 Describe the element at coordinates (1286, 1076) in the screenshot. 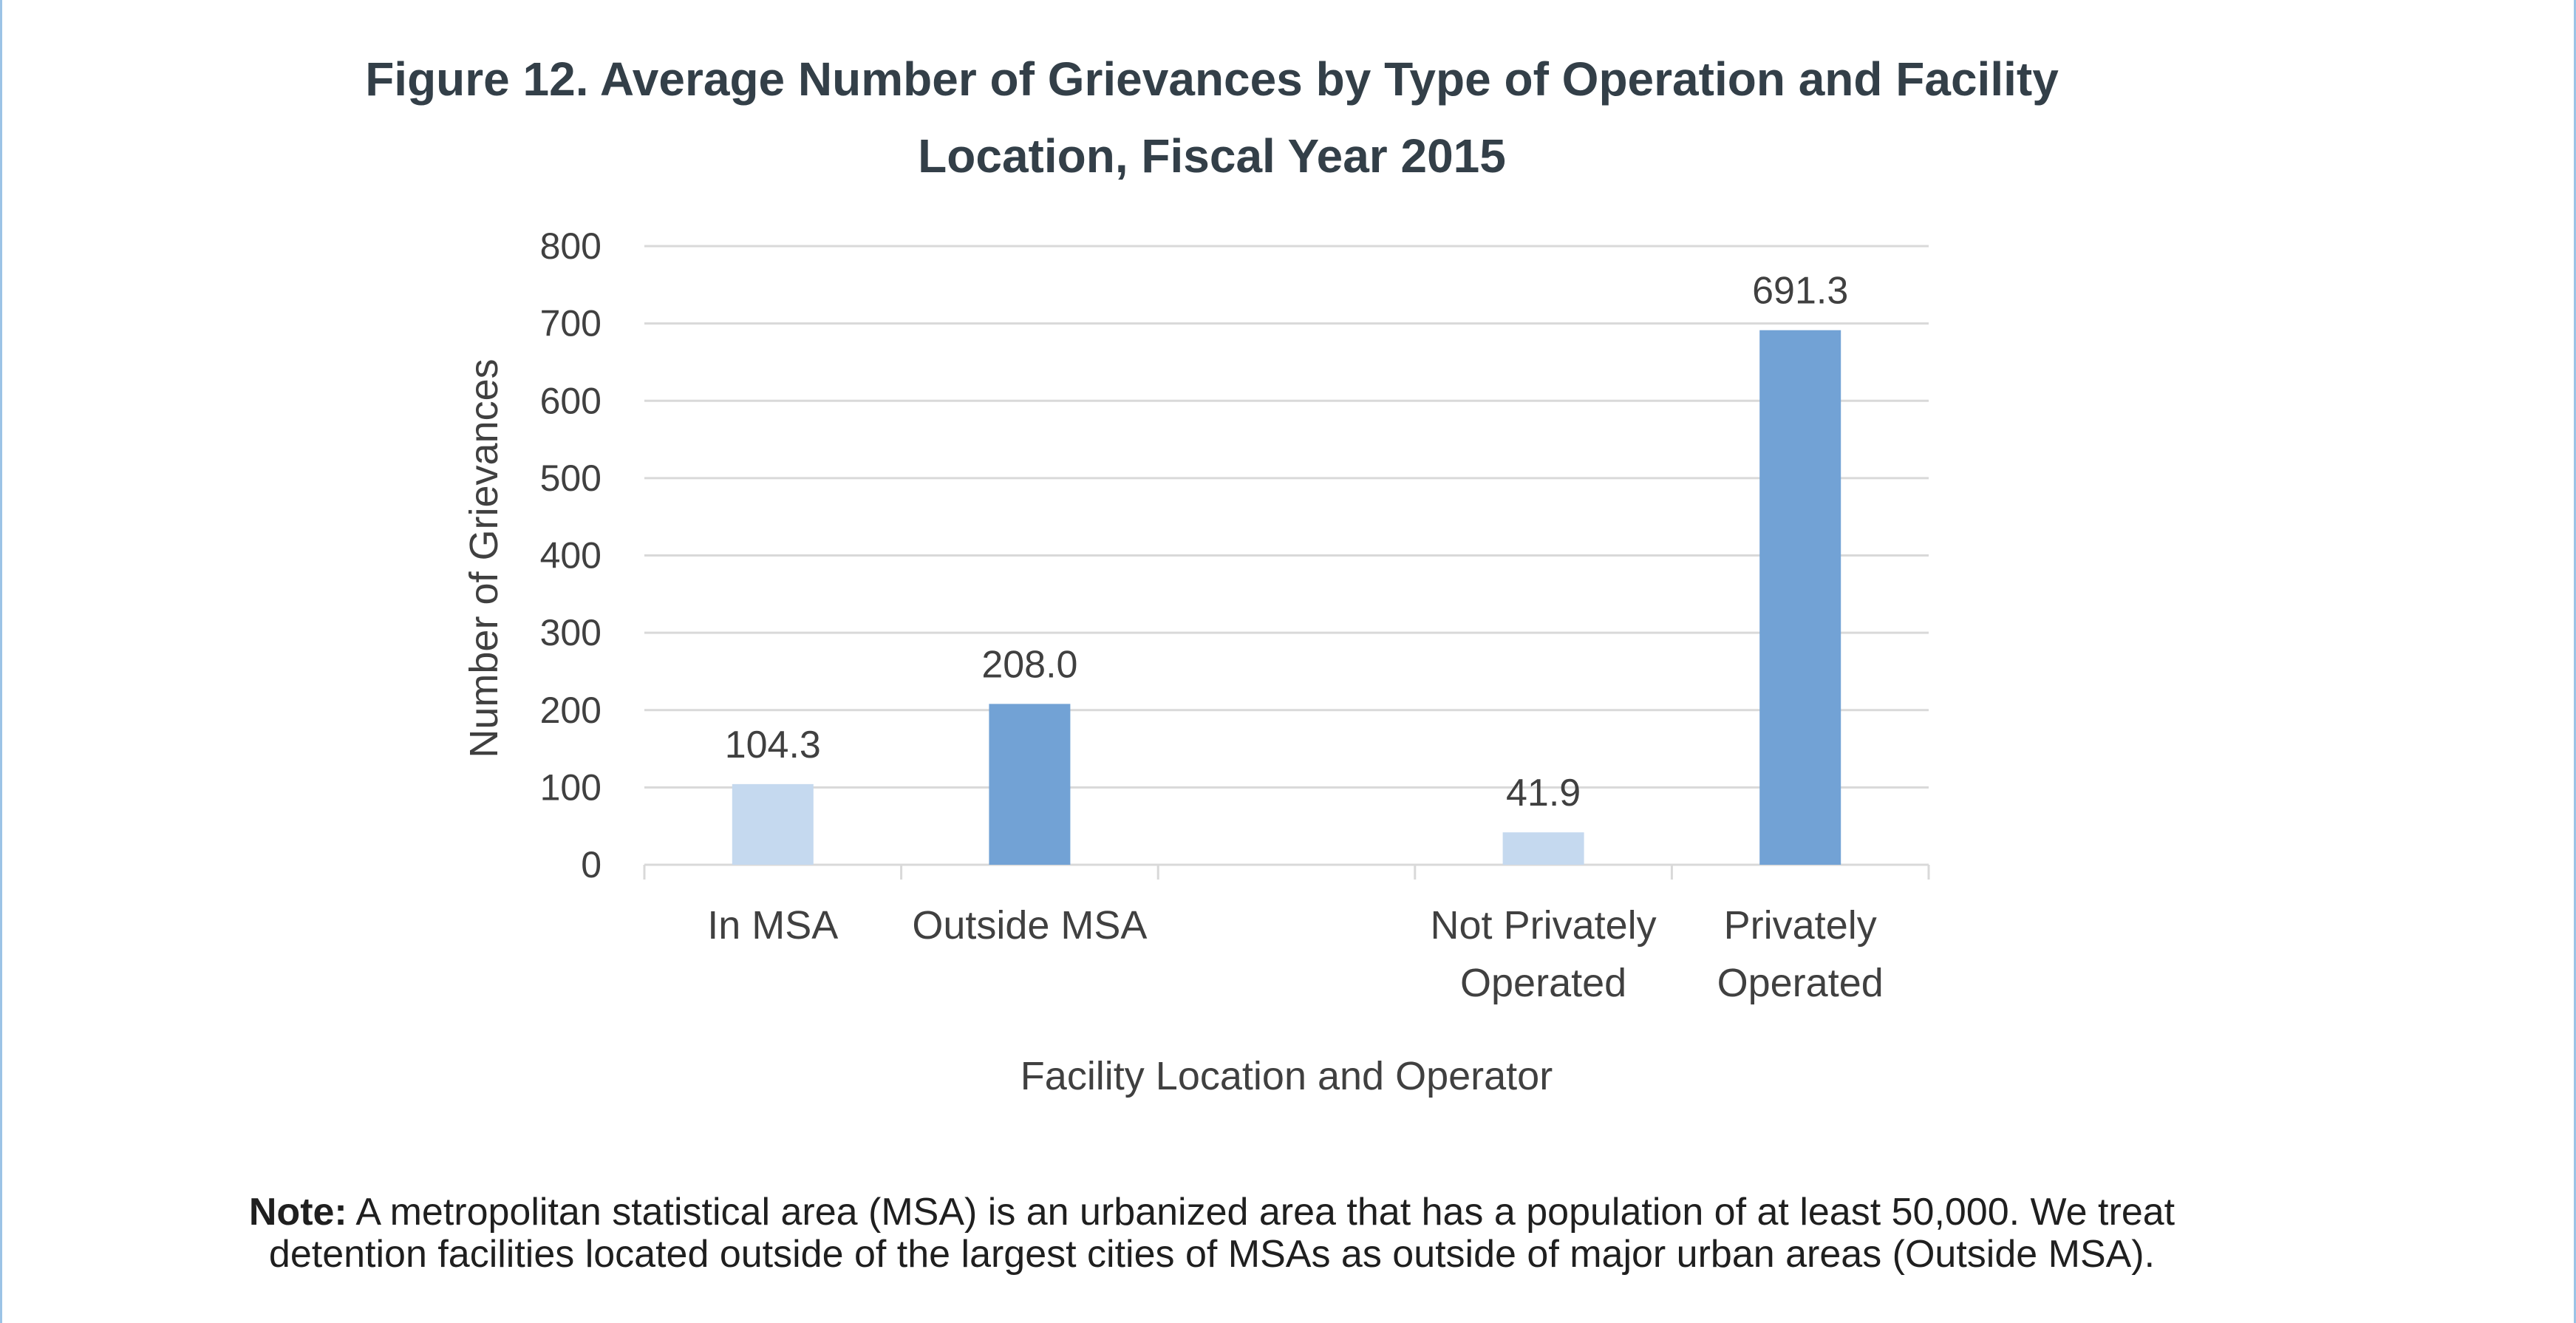

I see `x-axis-title: Facility Location and Operator` at that location.